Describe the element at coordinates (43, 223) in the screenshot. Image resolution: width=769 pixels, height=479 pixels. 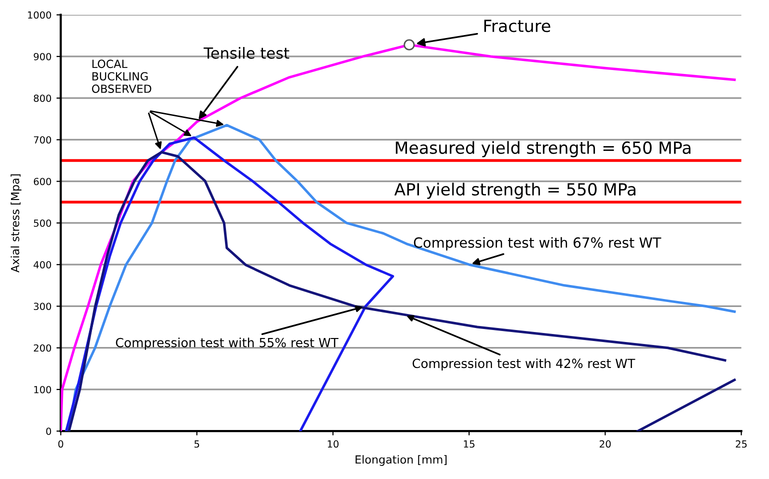
I see `y-tick-label: 500` at that location.